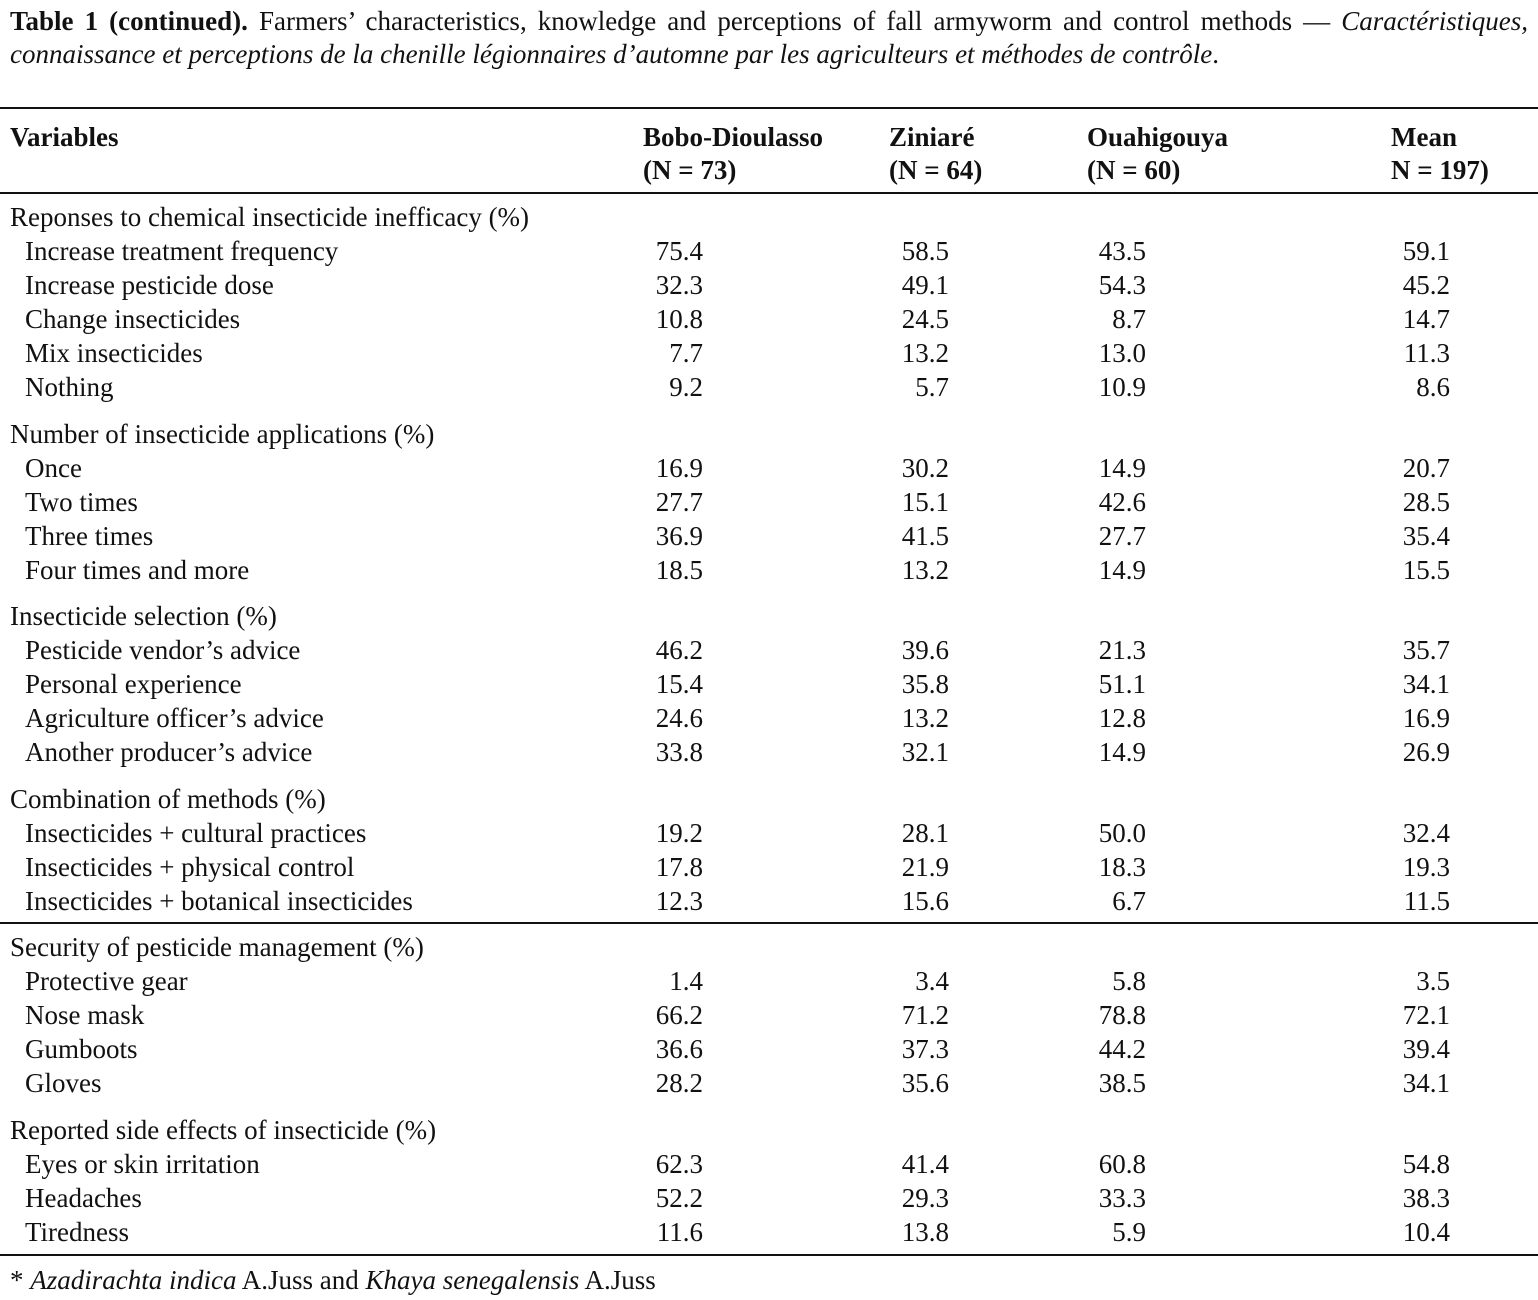 This screenshot has height=1300, width=1538. What do you see at coordinates (769, 193) in the screenshot?
I see `header-rule` at bounding box center [769, 193].